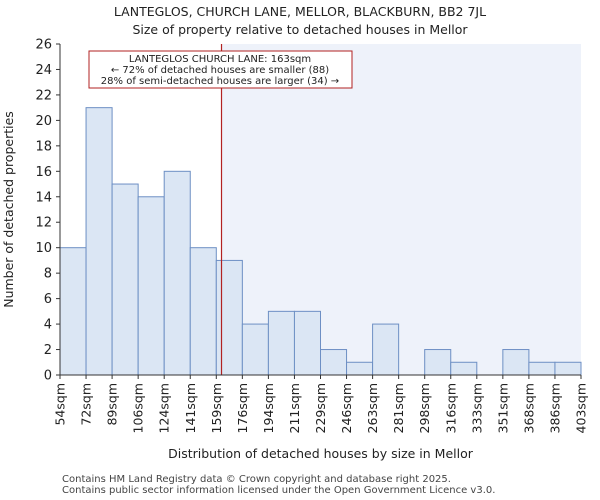 The image size is (600, 500). I want to click on y-tick-label: 24, so click(43, 70).